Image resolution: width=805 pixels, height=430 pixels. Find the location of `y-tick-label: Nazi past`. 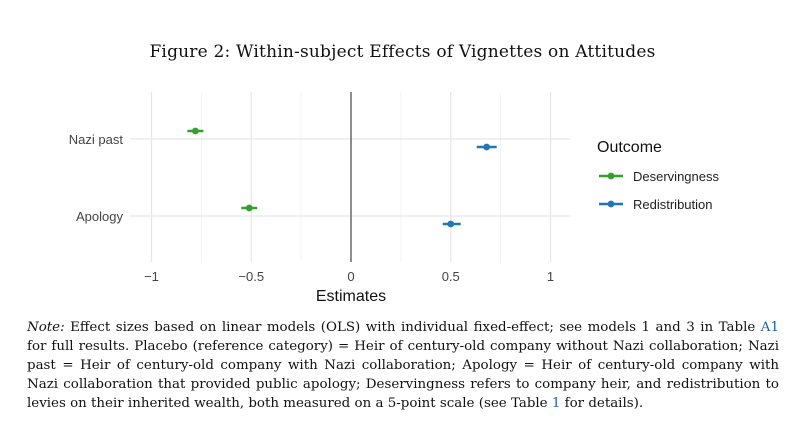

y-tick-label: Nazi past is located at coordinates (96, 139).